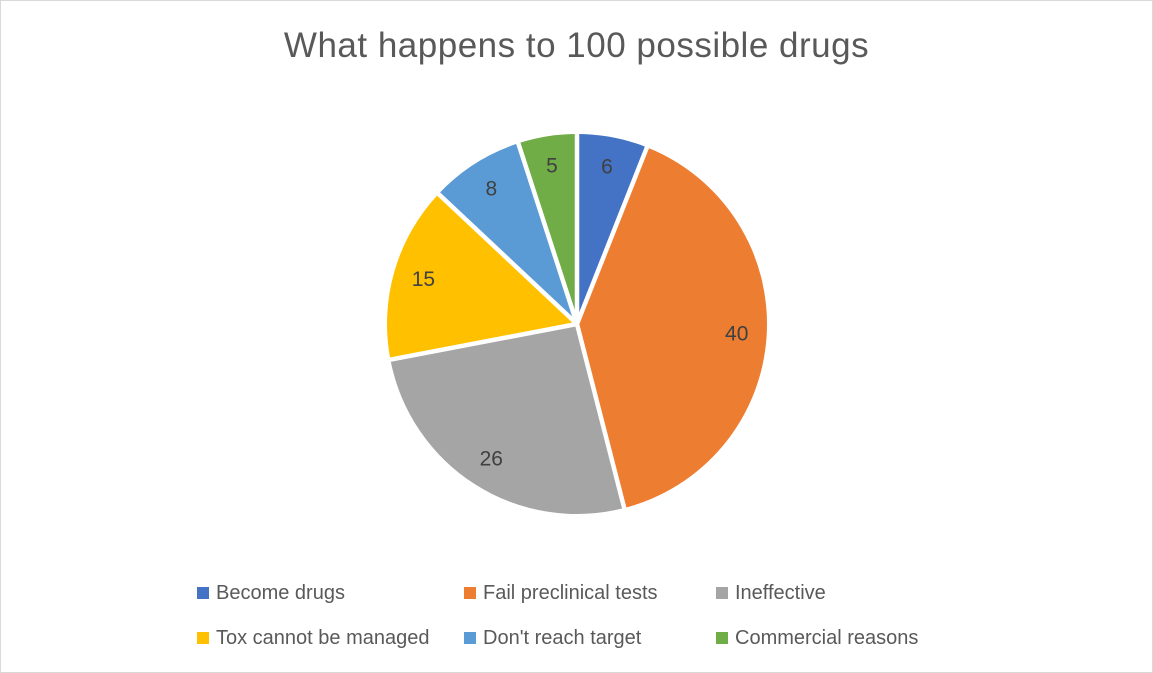  I want to click on legend-item-tox-cannot-be-managed: Tox cannot be managed, so click(330, 638).